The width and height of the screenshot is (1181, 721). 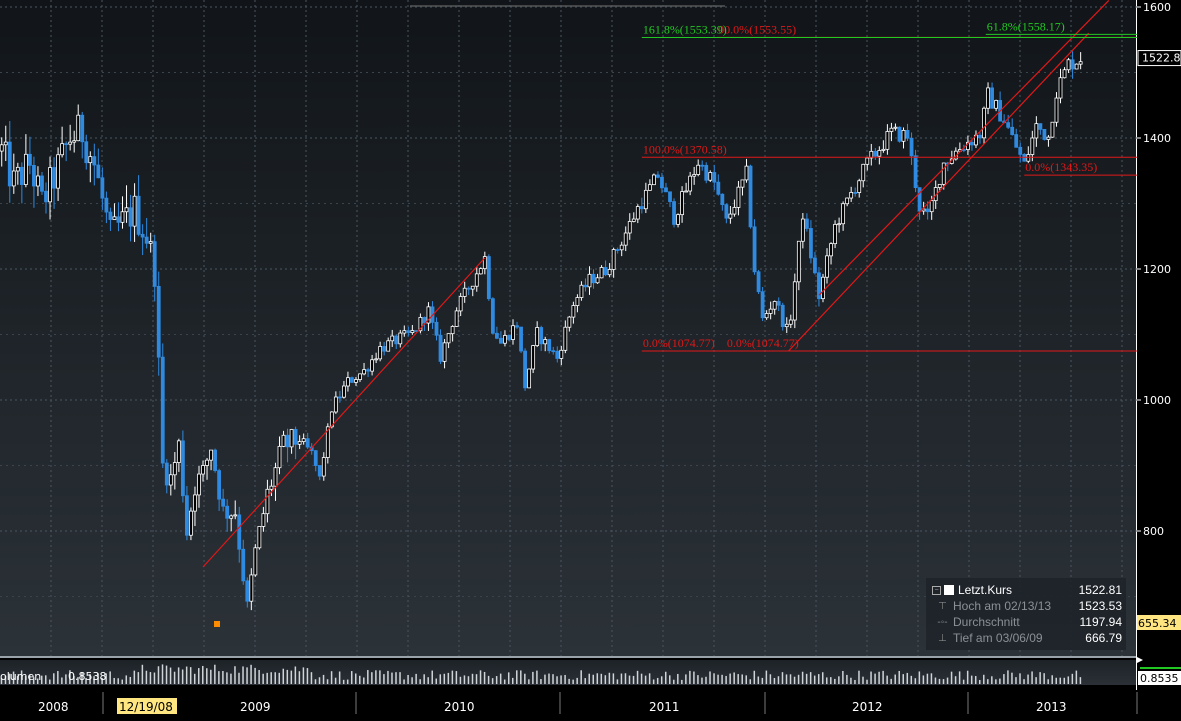 I want to click on event-marker, so click(x=217, y=624).